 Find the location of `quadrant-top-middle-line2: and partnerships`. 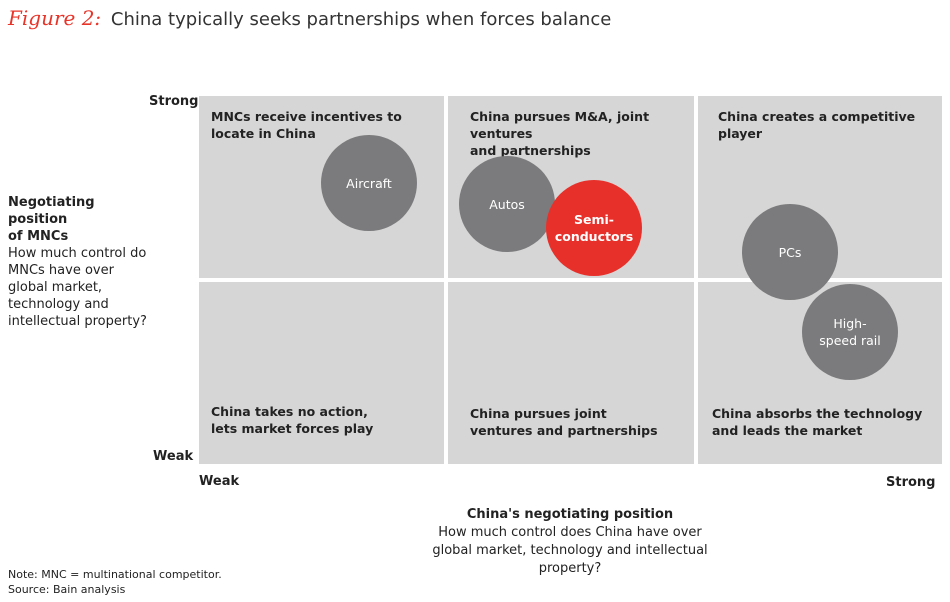

quadrant-top-middle-line2: and partnerships is located at coordinates (530, 150).